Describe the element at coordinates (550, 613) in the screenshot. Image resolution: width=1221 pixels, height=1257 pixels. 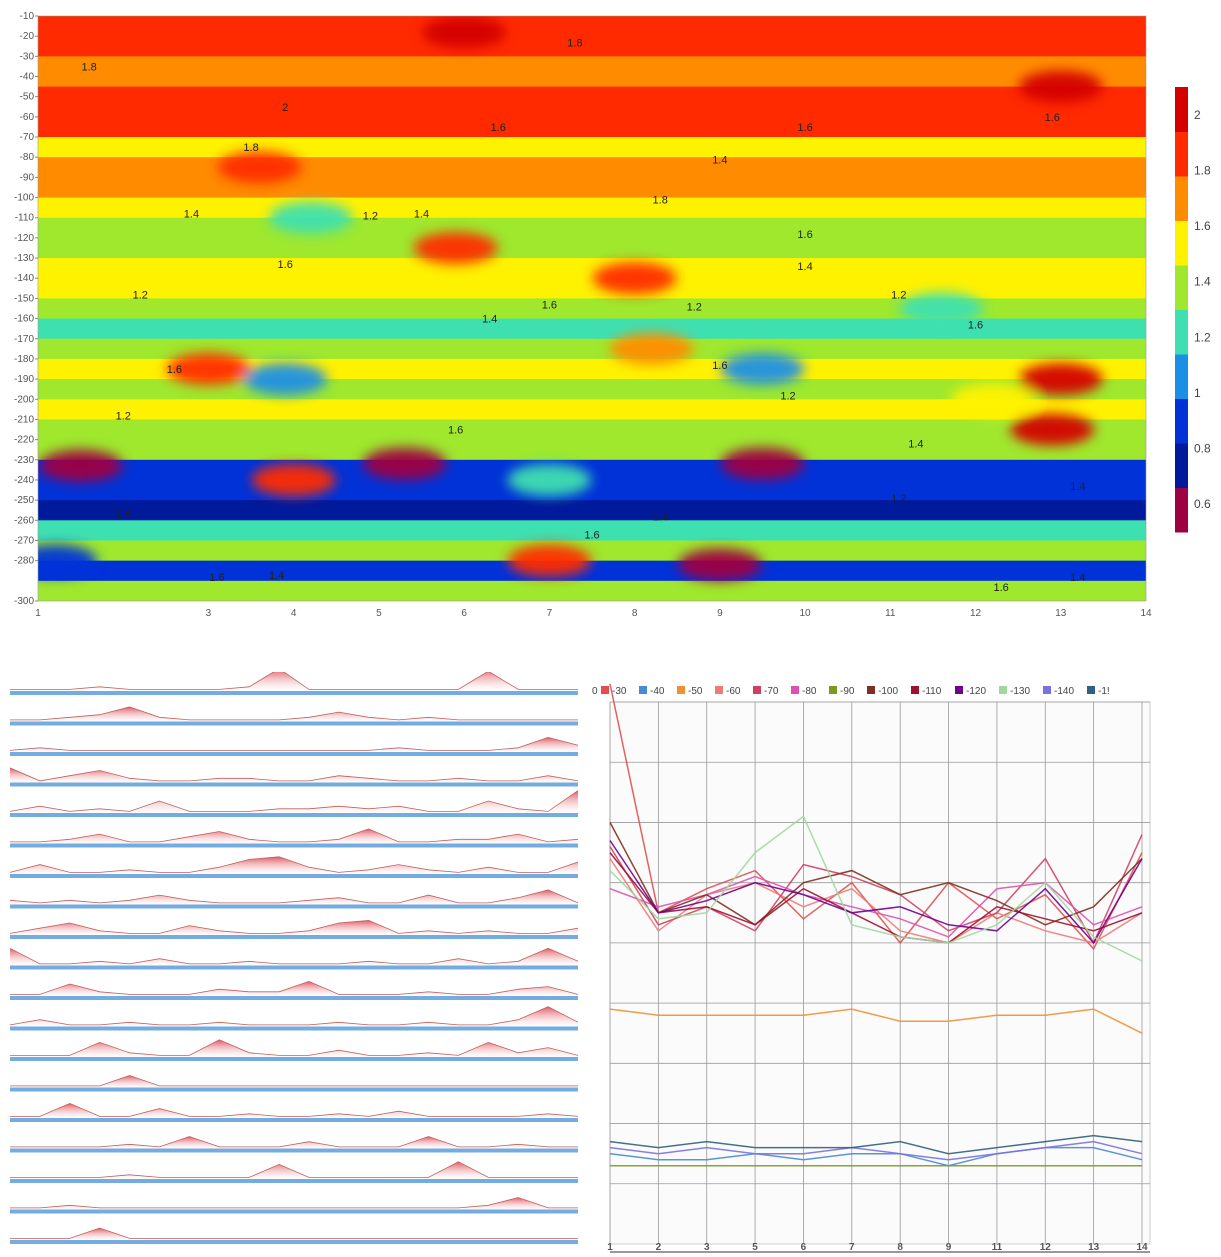
I see `x-tick-label: 7` at that location.